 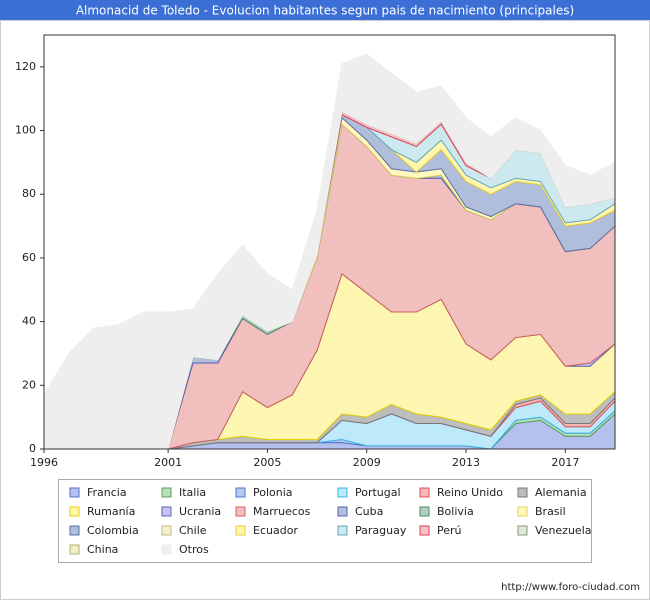 I want to click on legend-label: Reino Unido, so click(x=470, y=492).